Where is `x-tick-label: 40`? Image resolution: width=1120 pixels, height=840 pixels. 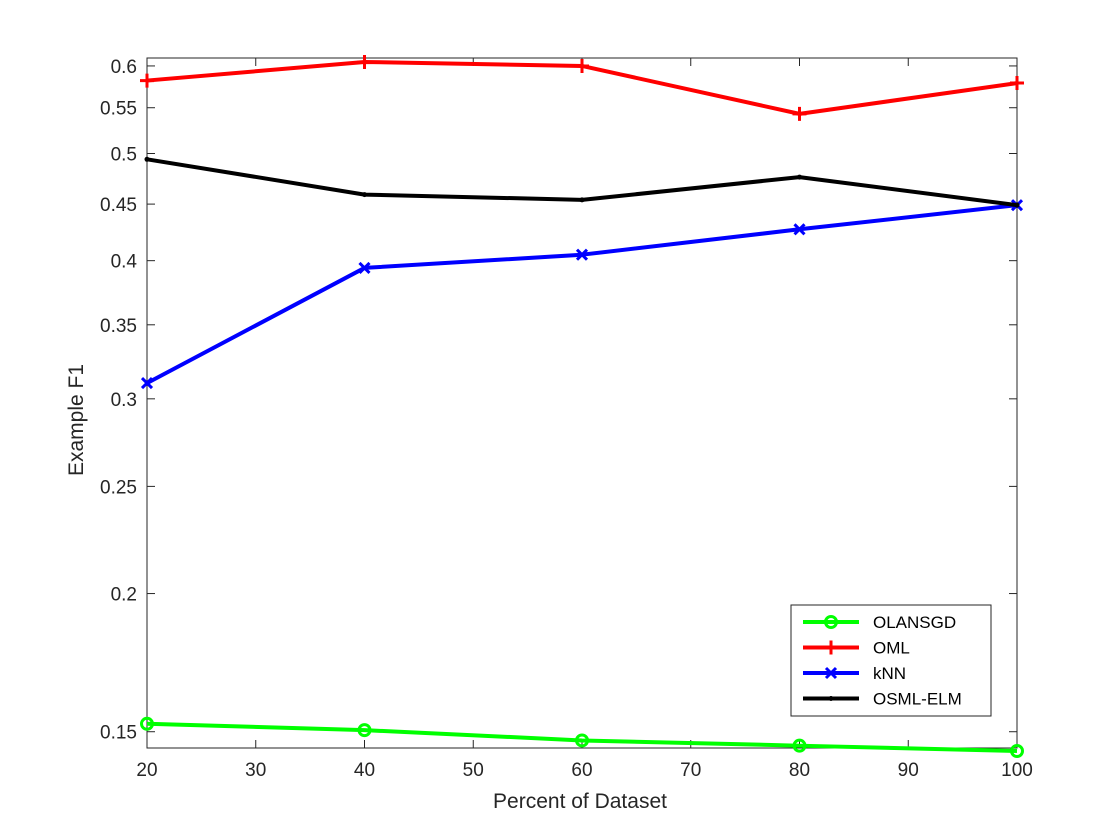
x-tick-label: 40 is located at coordinates (364, 770).